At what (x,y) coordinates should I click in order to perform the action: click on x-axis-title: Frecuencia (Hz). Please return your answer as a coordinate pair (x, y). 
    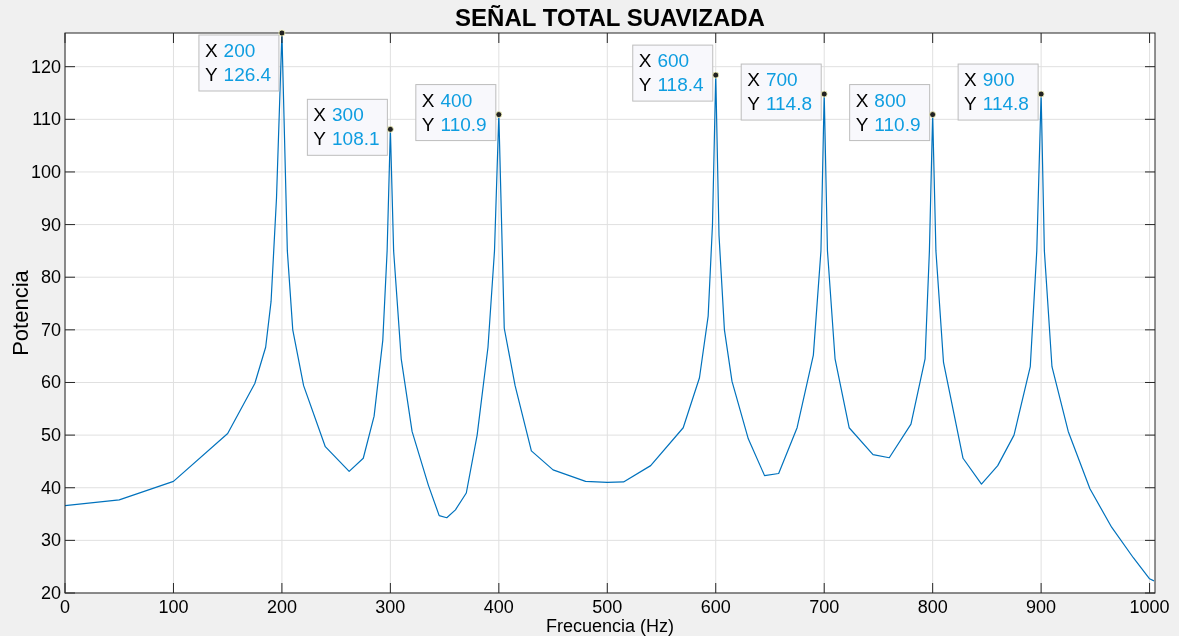
    Looking at the image, I should click on (610, 626).